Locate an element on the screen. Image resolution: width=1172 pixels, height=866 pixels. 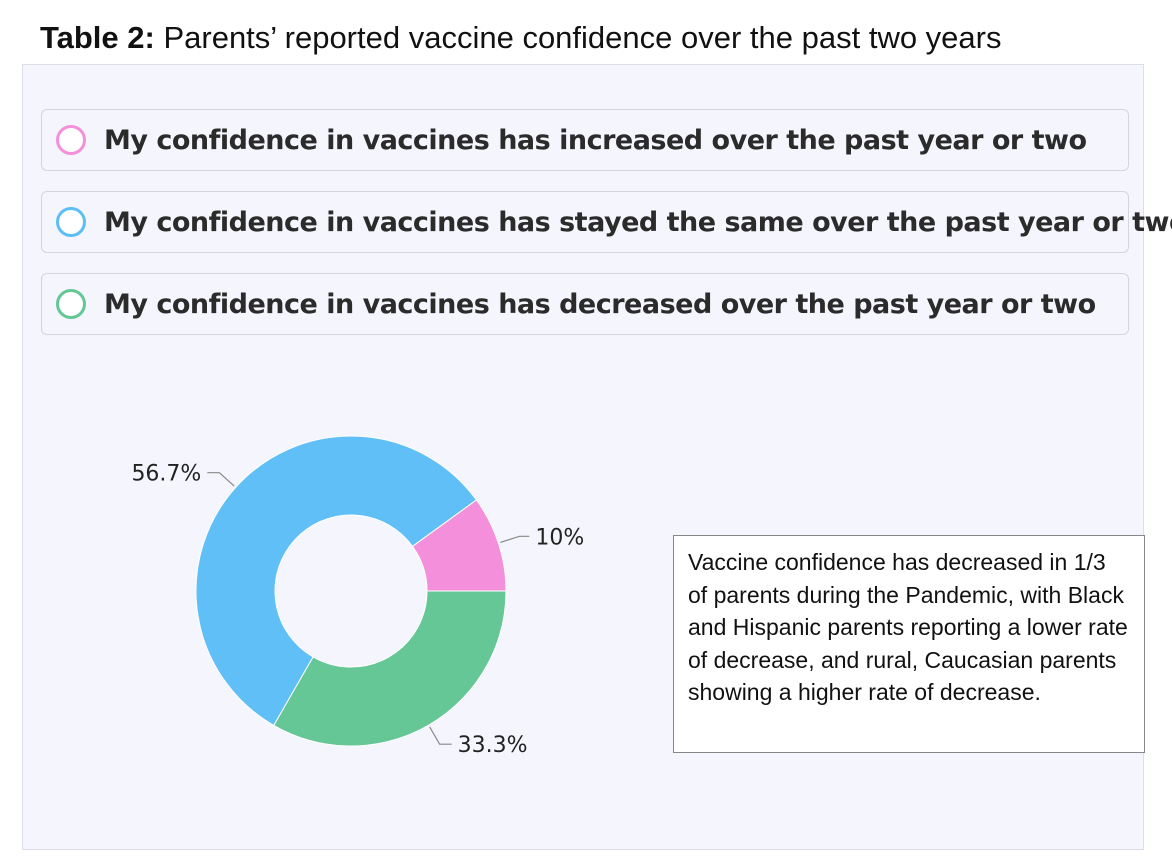
label-decreased: 33.3% is located at coordinates (493, 745).